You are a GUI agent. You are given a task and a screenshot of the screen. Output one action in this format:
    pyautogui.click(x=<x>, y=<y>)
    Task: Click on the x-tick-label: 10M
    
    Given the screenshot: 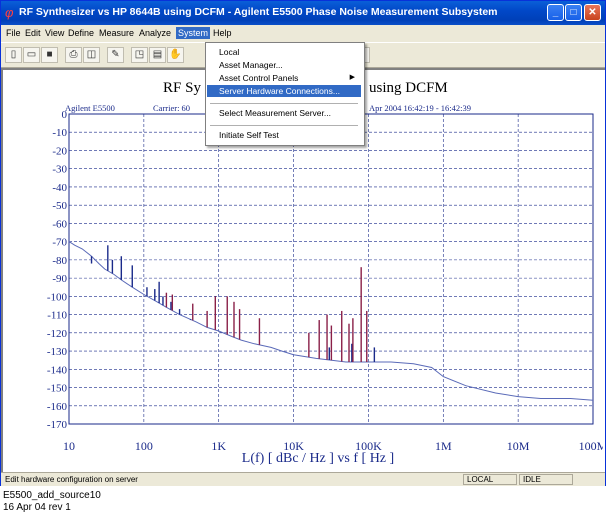 What is the action you would take?
    pyautogui.click(x=518, y=446)
    